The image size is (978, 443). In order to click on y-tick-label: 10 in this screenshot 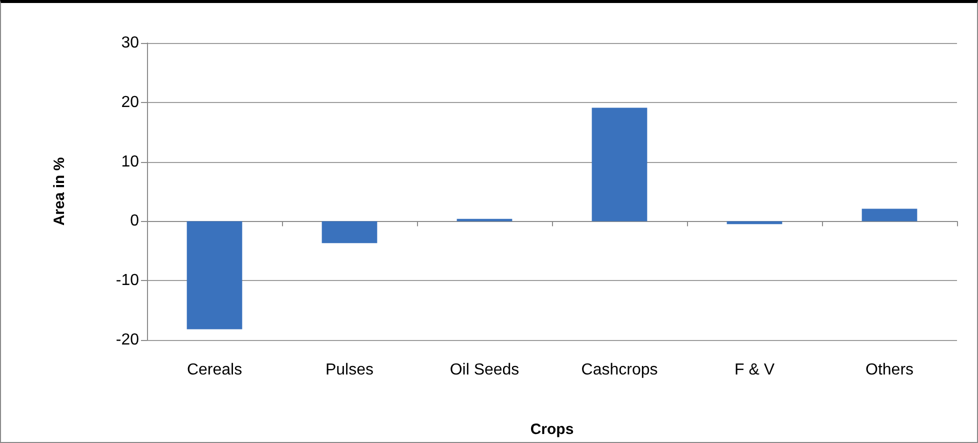, I will do `click(130, 161)`.